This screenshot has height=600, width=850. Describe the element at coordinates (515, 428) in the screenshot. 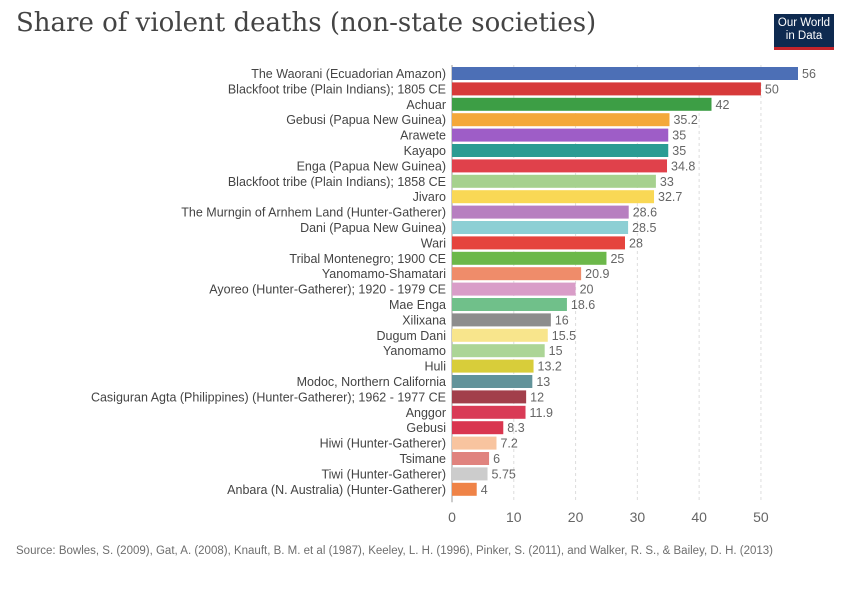

I see `value-label: 8.3` at that location.